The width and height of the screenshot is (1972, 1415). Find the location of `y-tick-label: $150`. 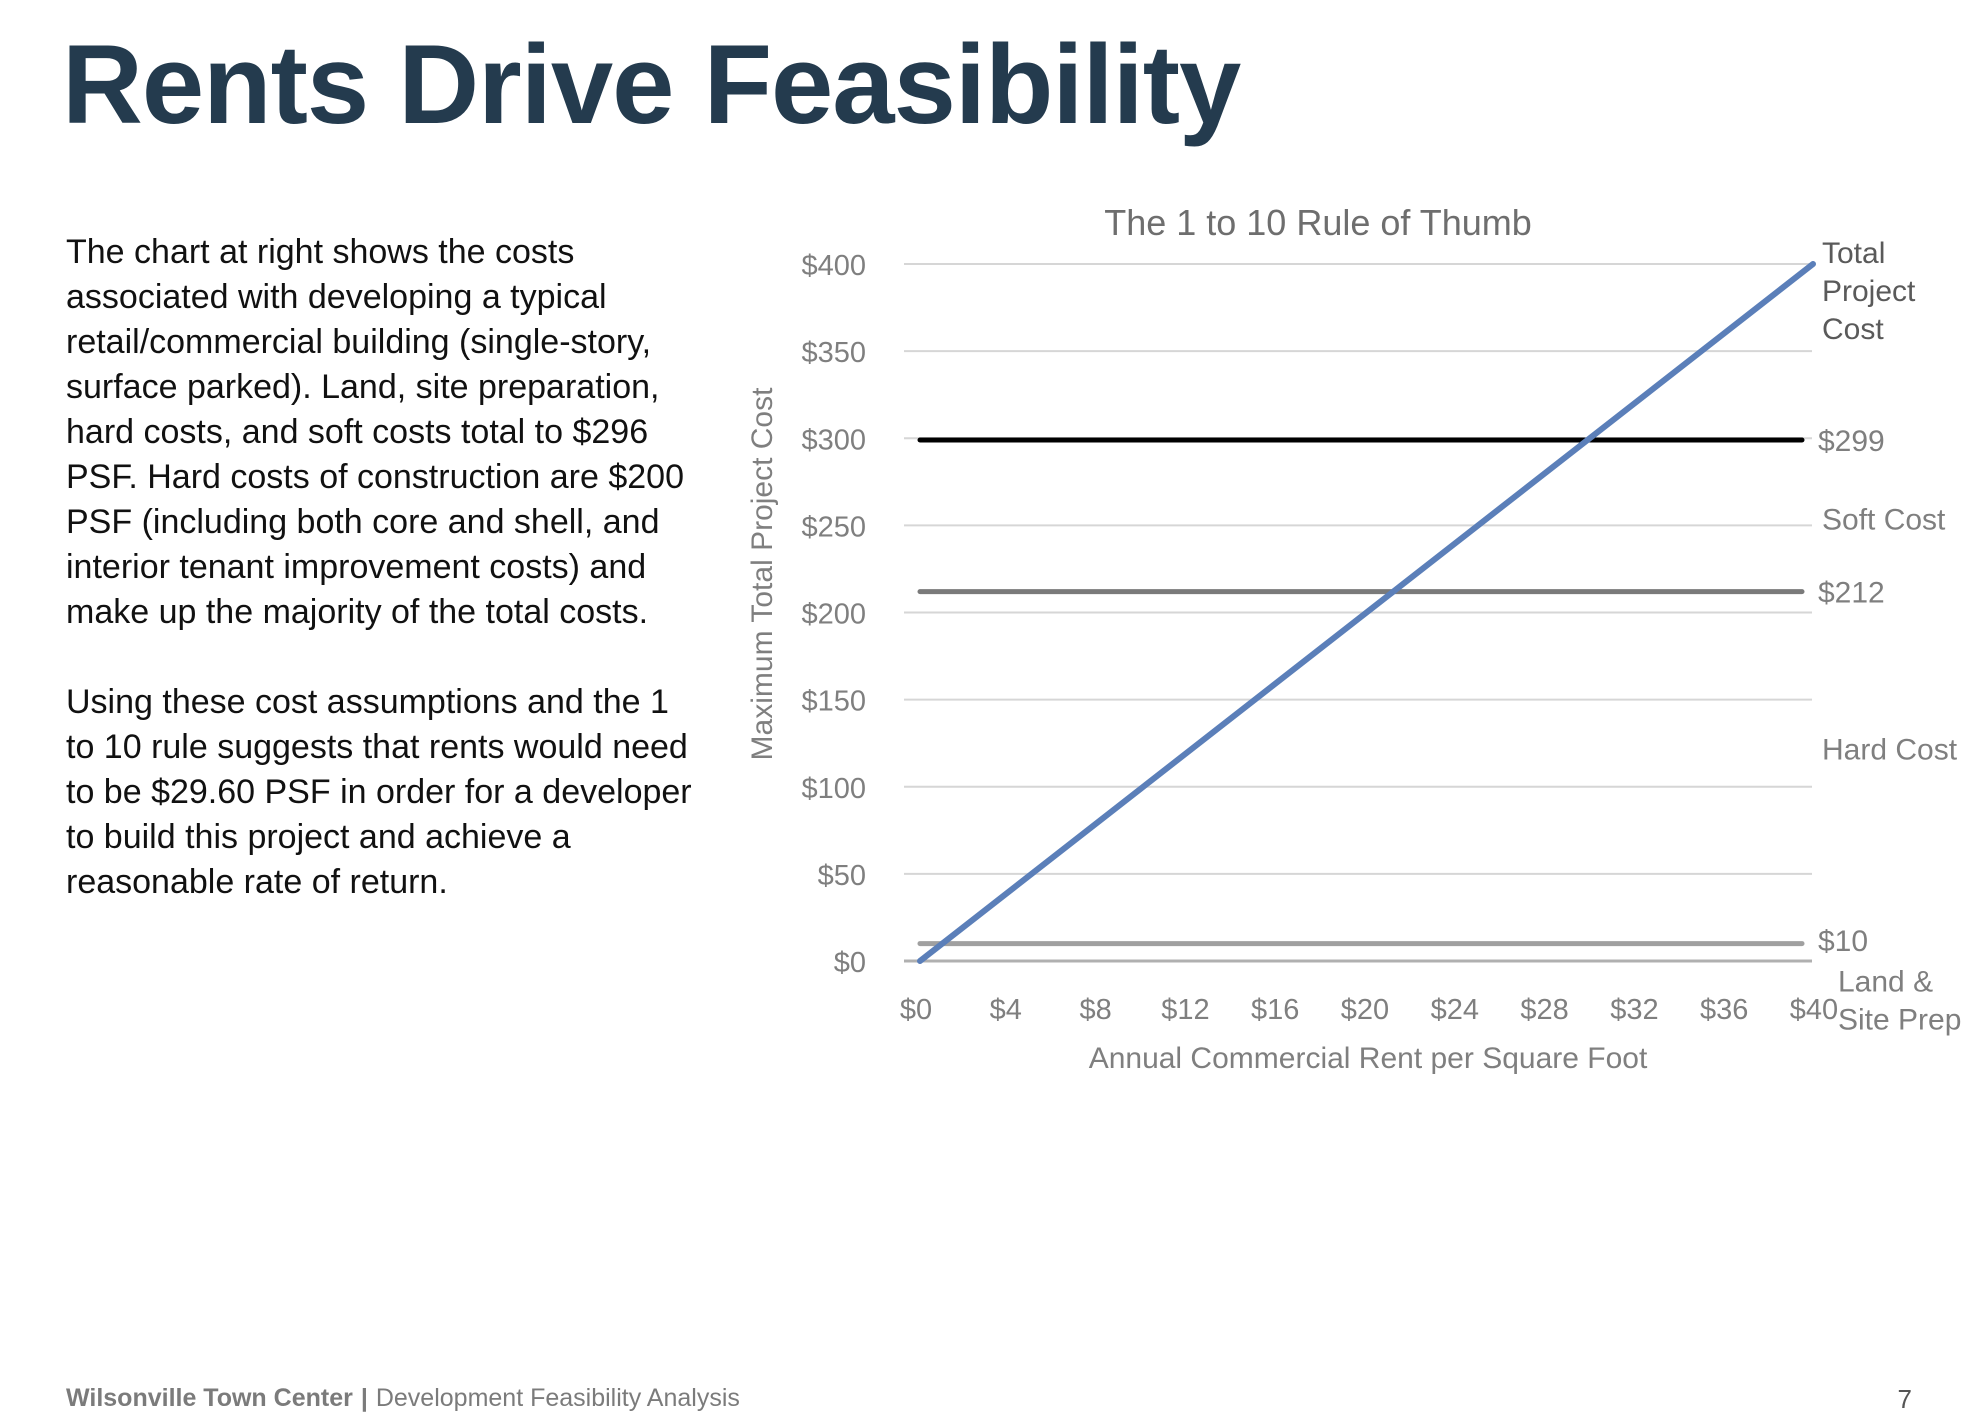

y-tick-label: $150 is located at coordinates (833, 702).